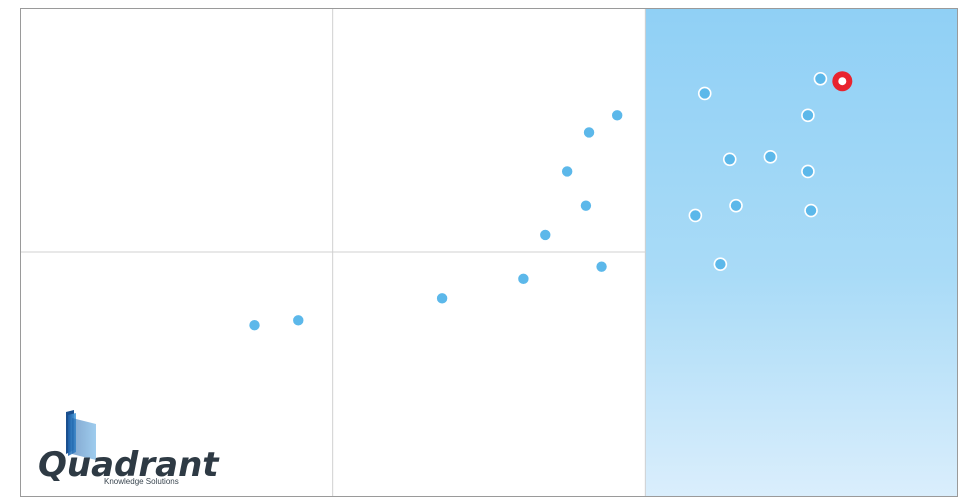 This screenshot has width=962, height=497. I want to click on quadrant-logo: Quadrant Knowledge Solutions, so click(129, 448).